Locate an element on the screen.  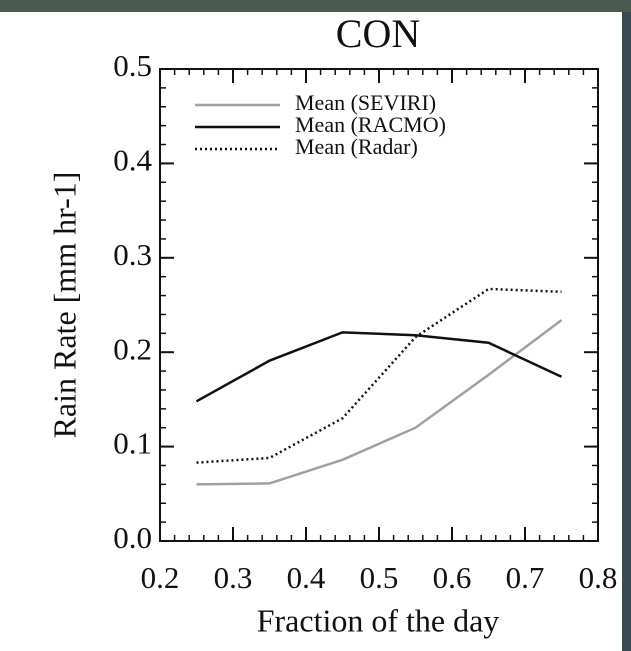
y-tick-label: 0.0 is located at coordinates (132, 537).